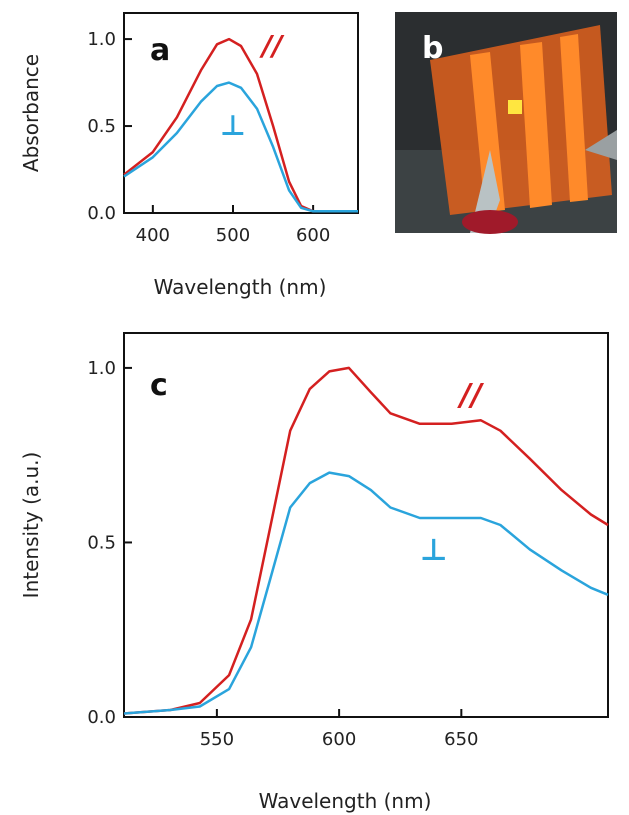 The width and height of the screenshot is (629, 815). I want to click on x-tick-label: 500, so click(233, 235).